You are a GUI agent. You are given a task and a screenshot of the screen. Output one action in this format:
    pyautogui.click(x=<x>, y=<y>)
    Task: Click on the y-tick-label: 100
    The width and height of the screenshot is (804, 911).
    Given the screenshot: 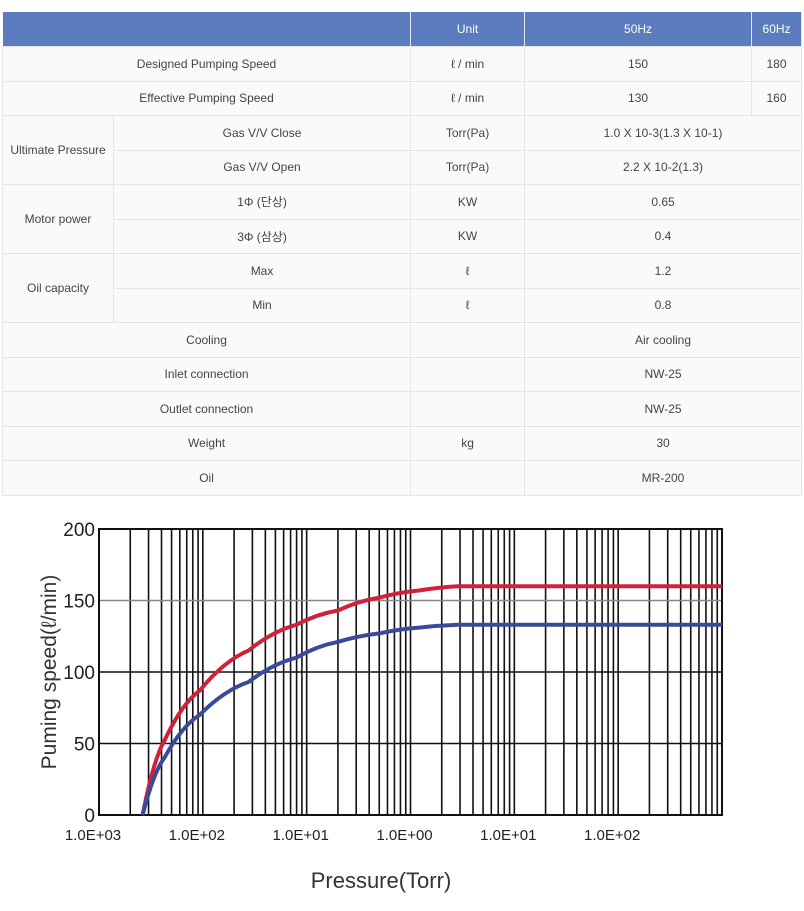 What is the action you would take?
    pyautogui.click(x=79, y=673)
    